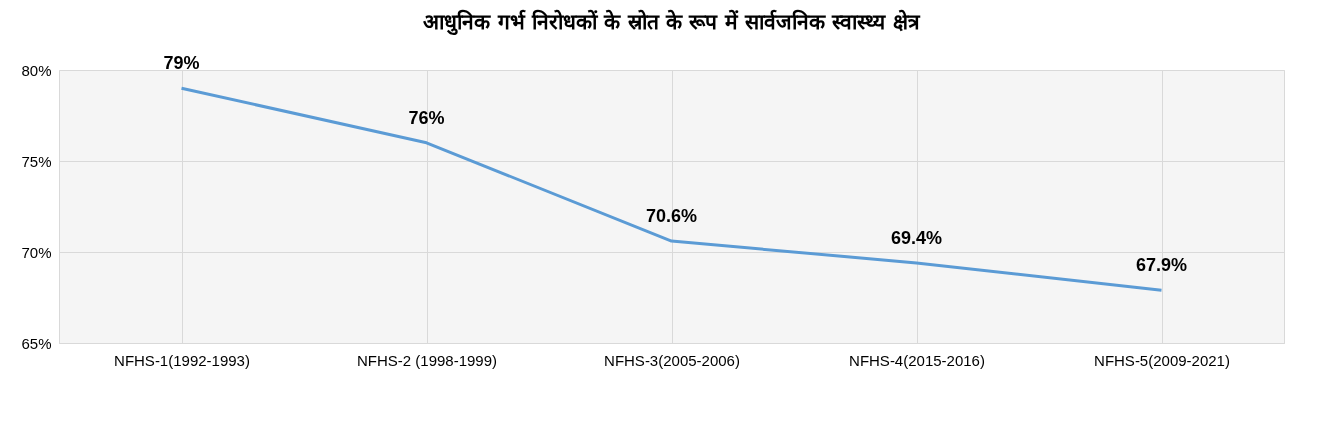 The width and height of the screenshot is (1342, 427). Describe the element at coordinates (182, 360) in the screenshot. I see `x-tick-label: NFHS-1(1992-1993)` at that location.